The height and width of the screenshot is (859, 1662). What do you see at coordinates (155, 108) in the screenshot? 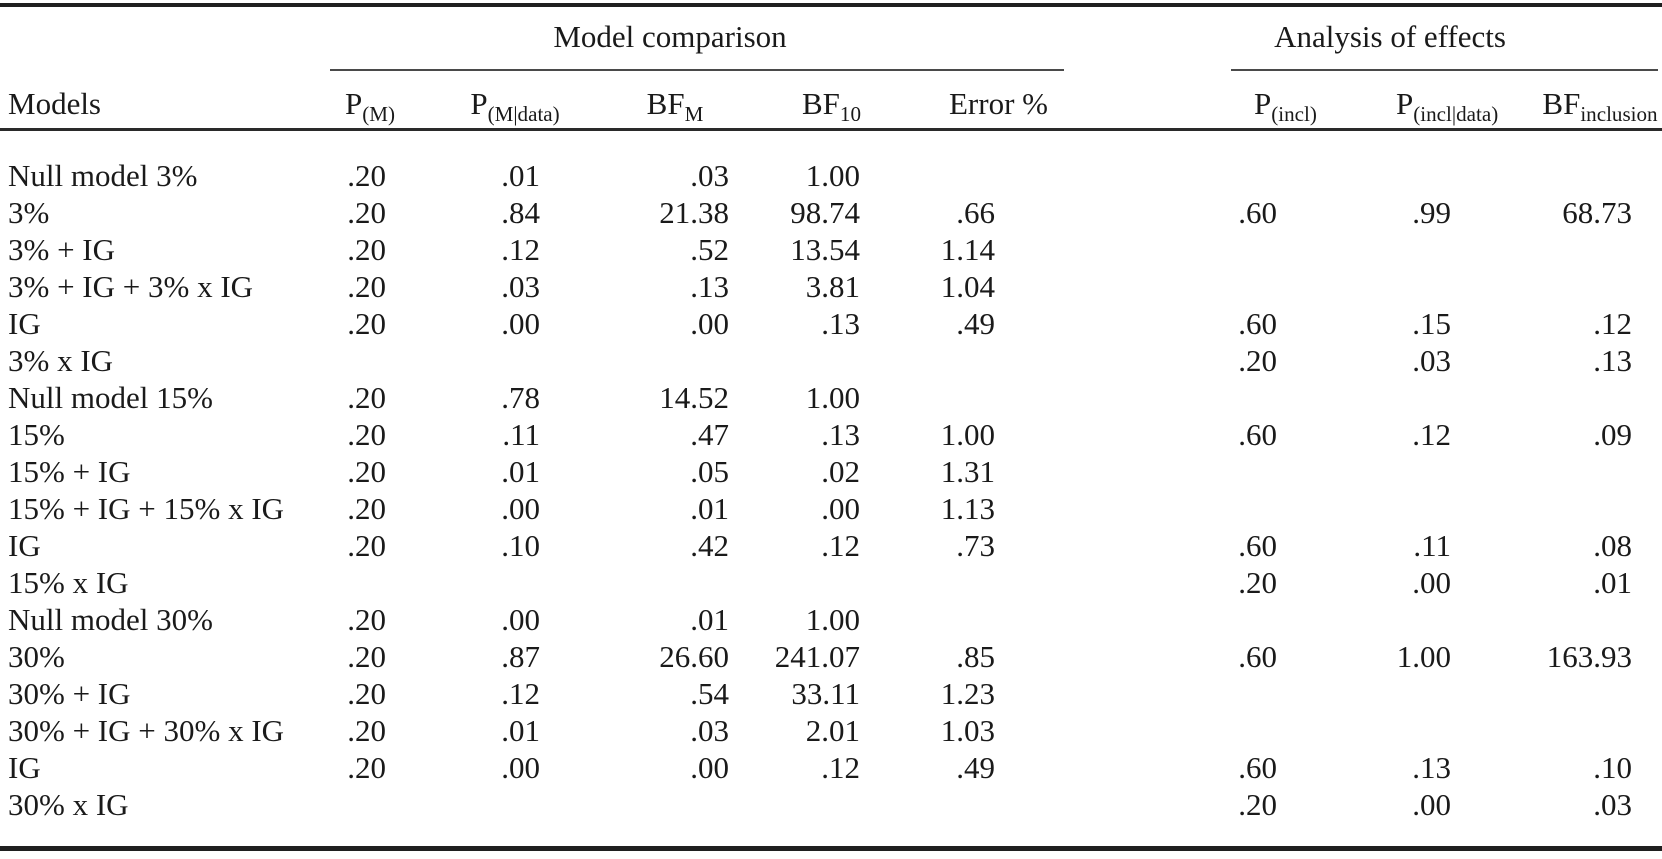
I see `column-header-models: Models` at bounding box center [155, 108].